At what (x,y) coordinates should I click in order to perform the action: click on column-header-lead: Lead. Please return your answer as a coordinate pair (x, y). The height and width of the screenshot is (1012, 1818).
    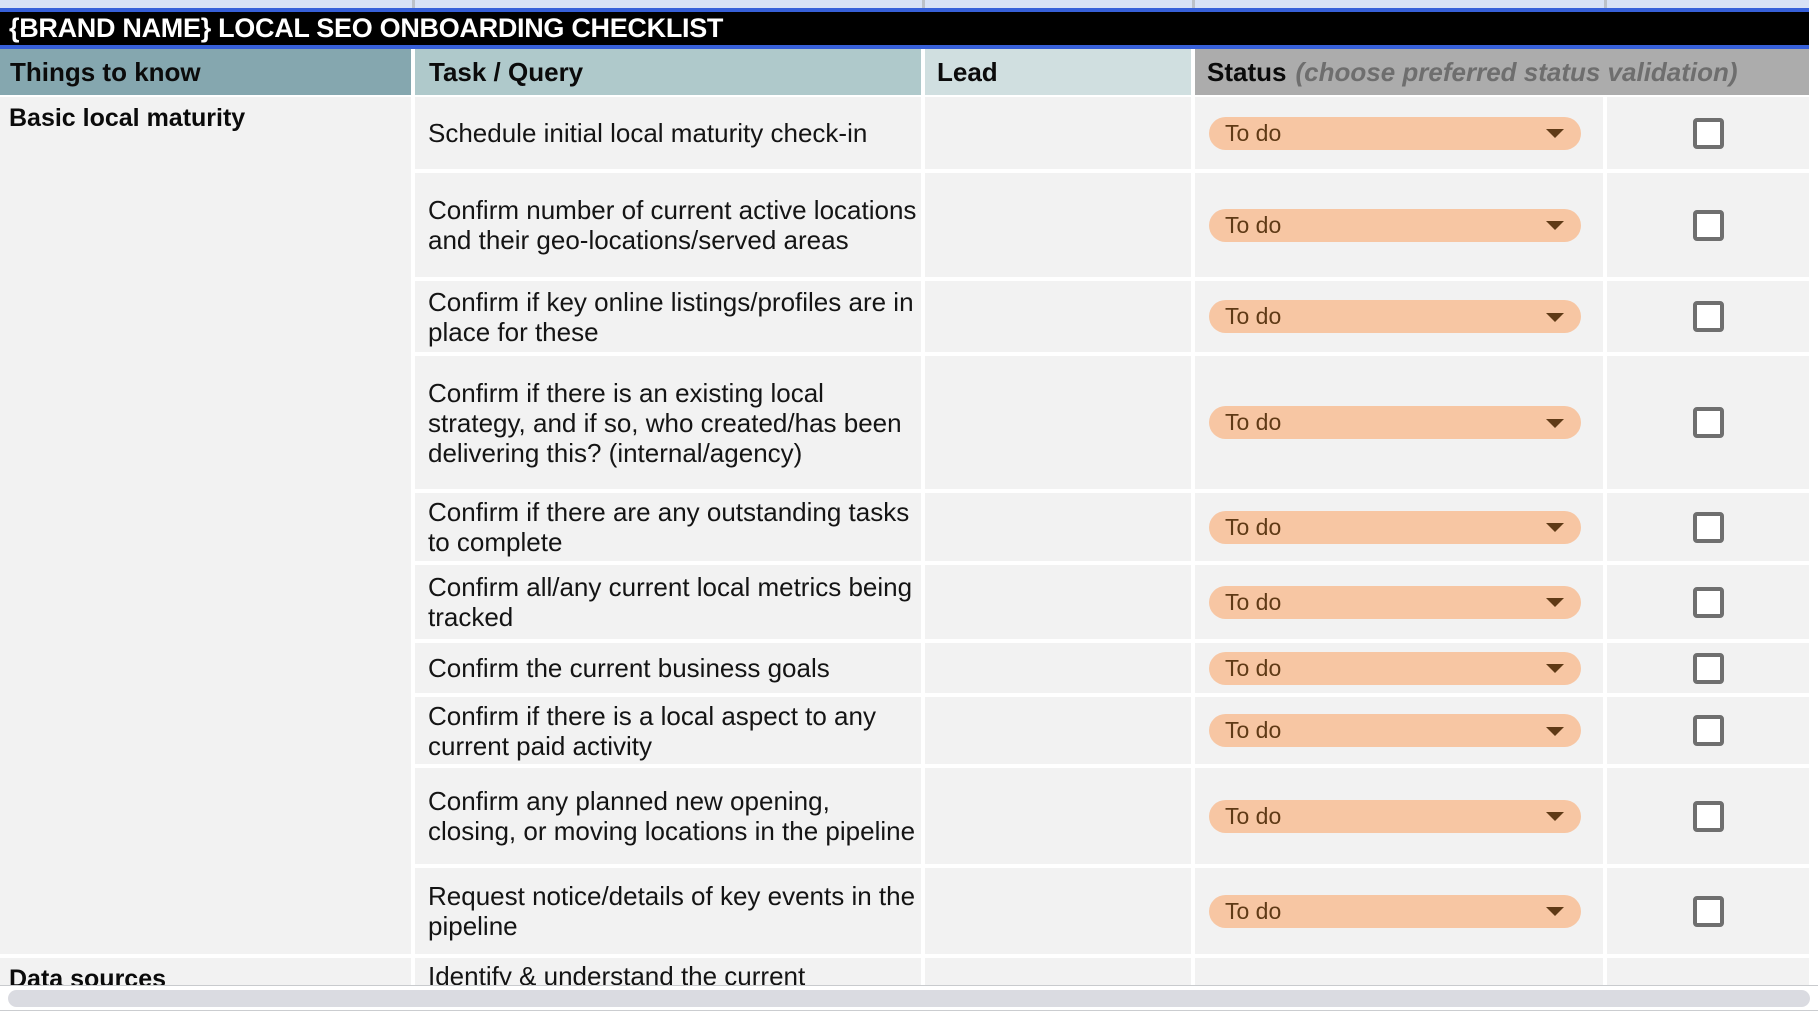
    Looking at the image, I should click on (1058, 72).